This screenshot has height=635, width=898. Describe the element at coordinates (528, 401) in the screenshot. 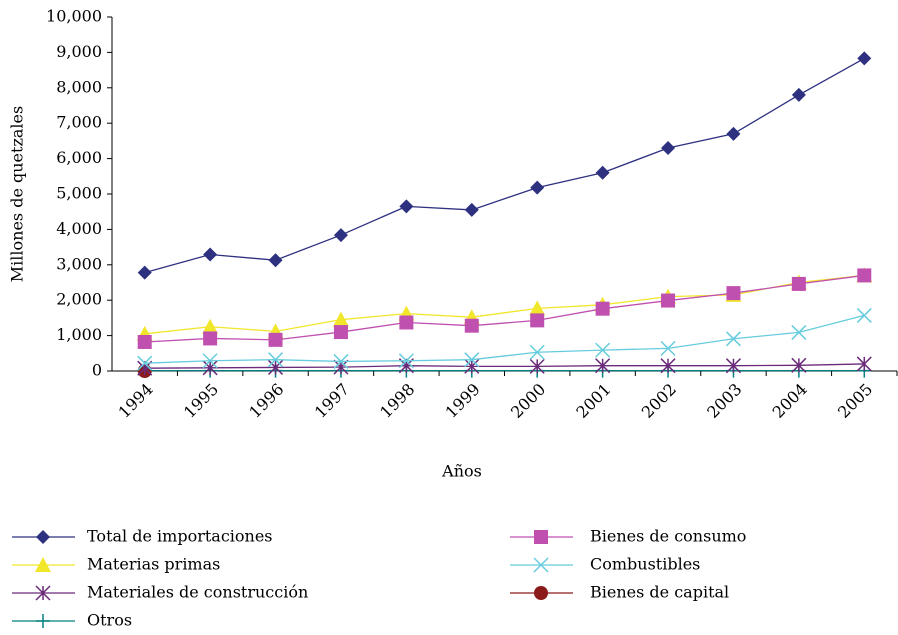

I see `x-tick-label: 2000` at that location.